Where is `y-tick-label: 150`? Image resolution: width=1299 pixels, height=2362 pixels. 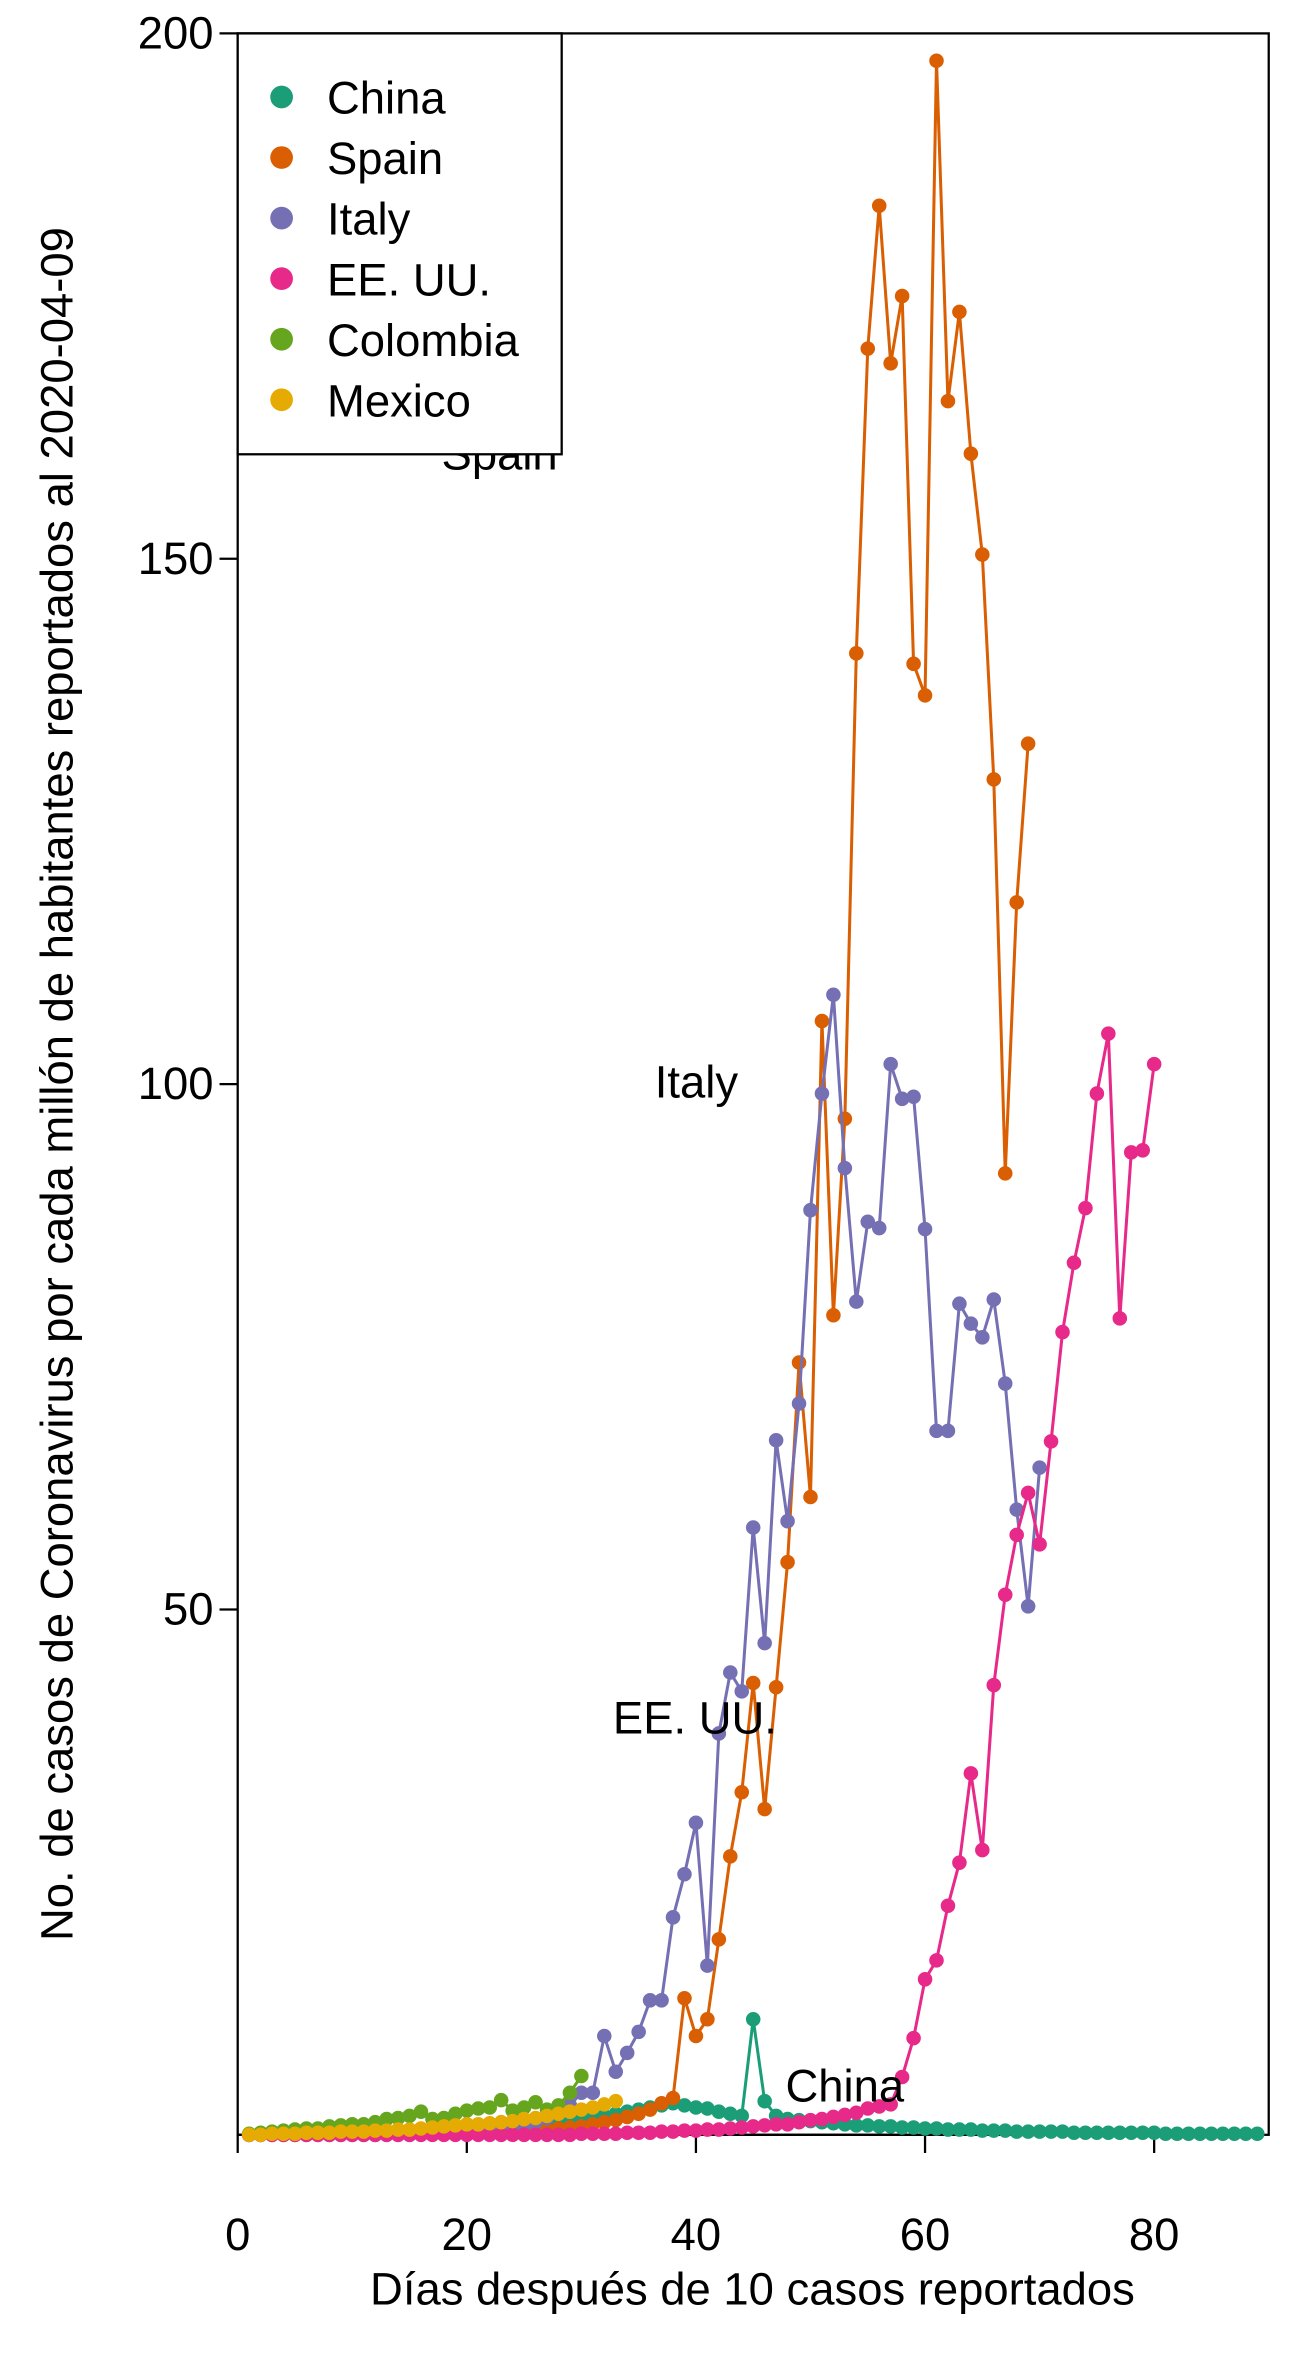
y-tick-label: 150 is located at coordinates (176, 558).